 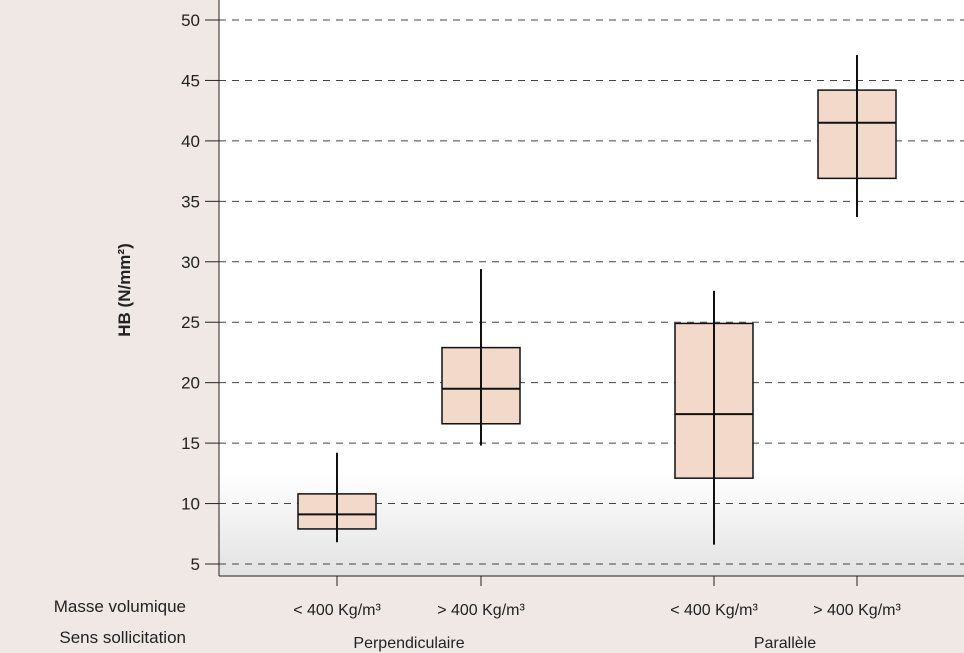 I want to click on y-axis-title: HB (N/mm²), so click(x=124, y=290).